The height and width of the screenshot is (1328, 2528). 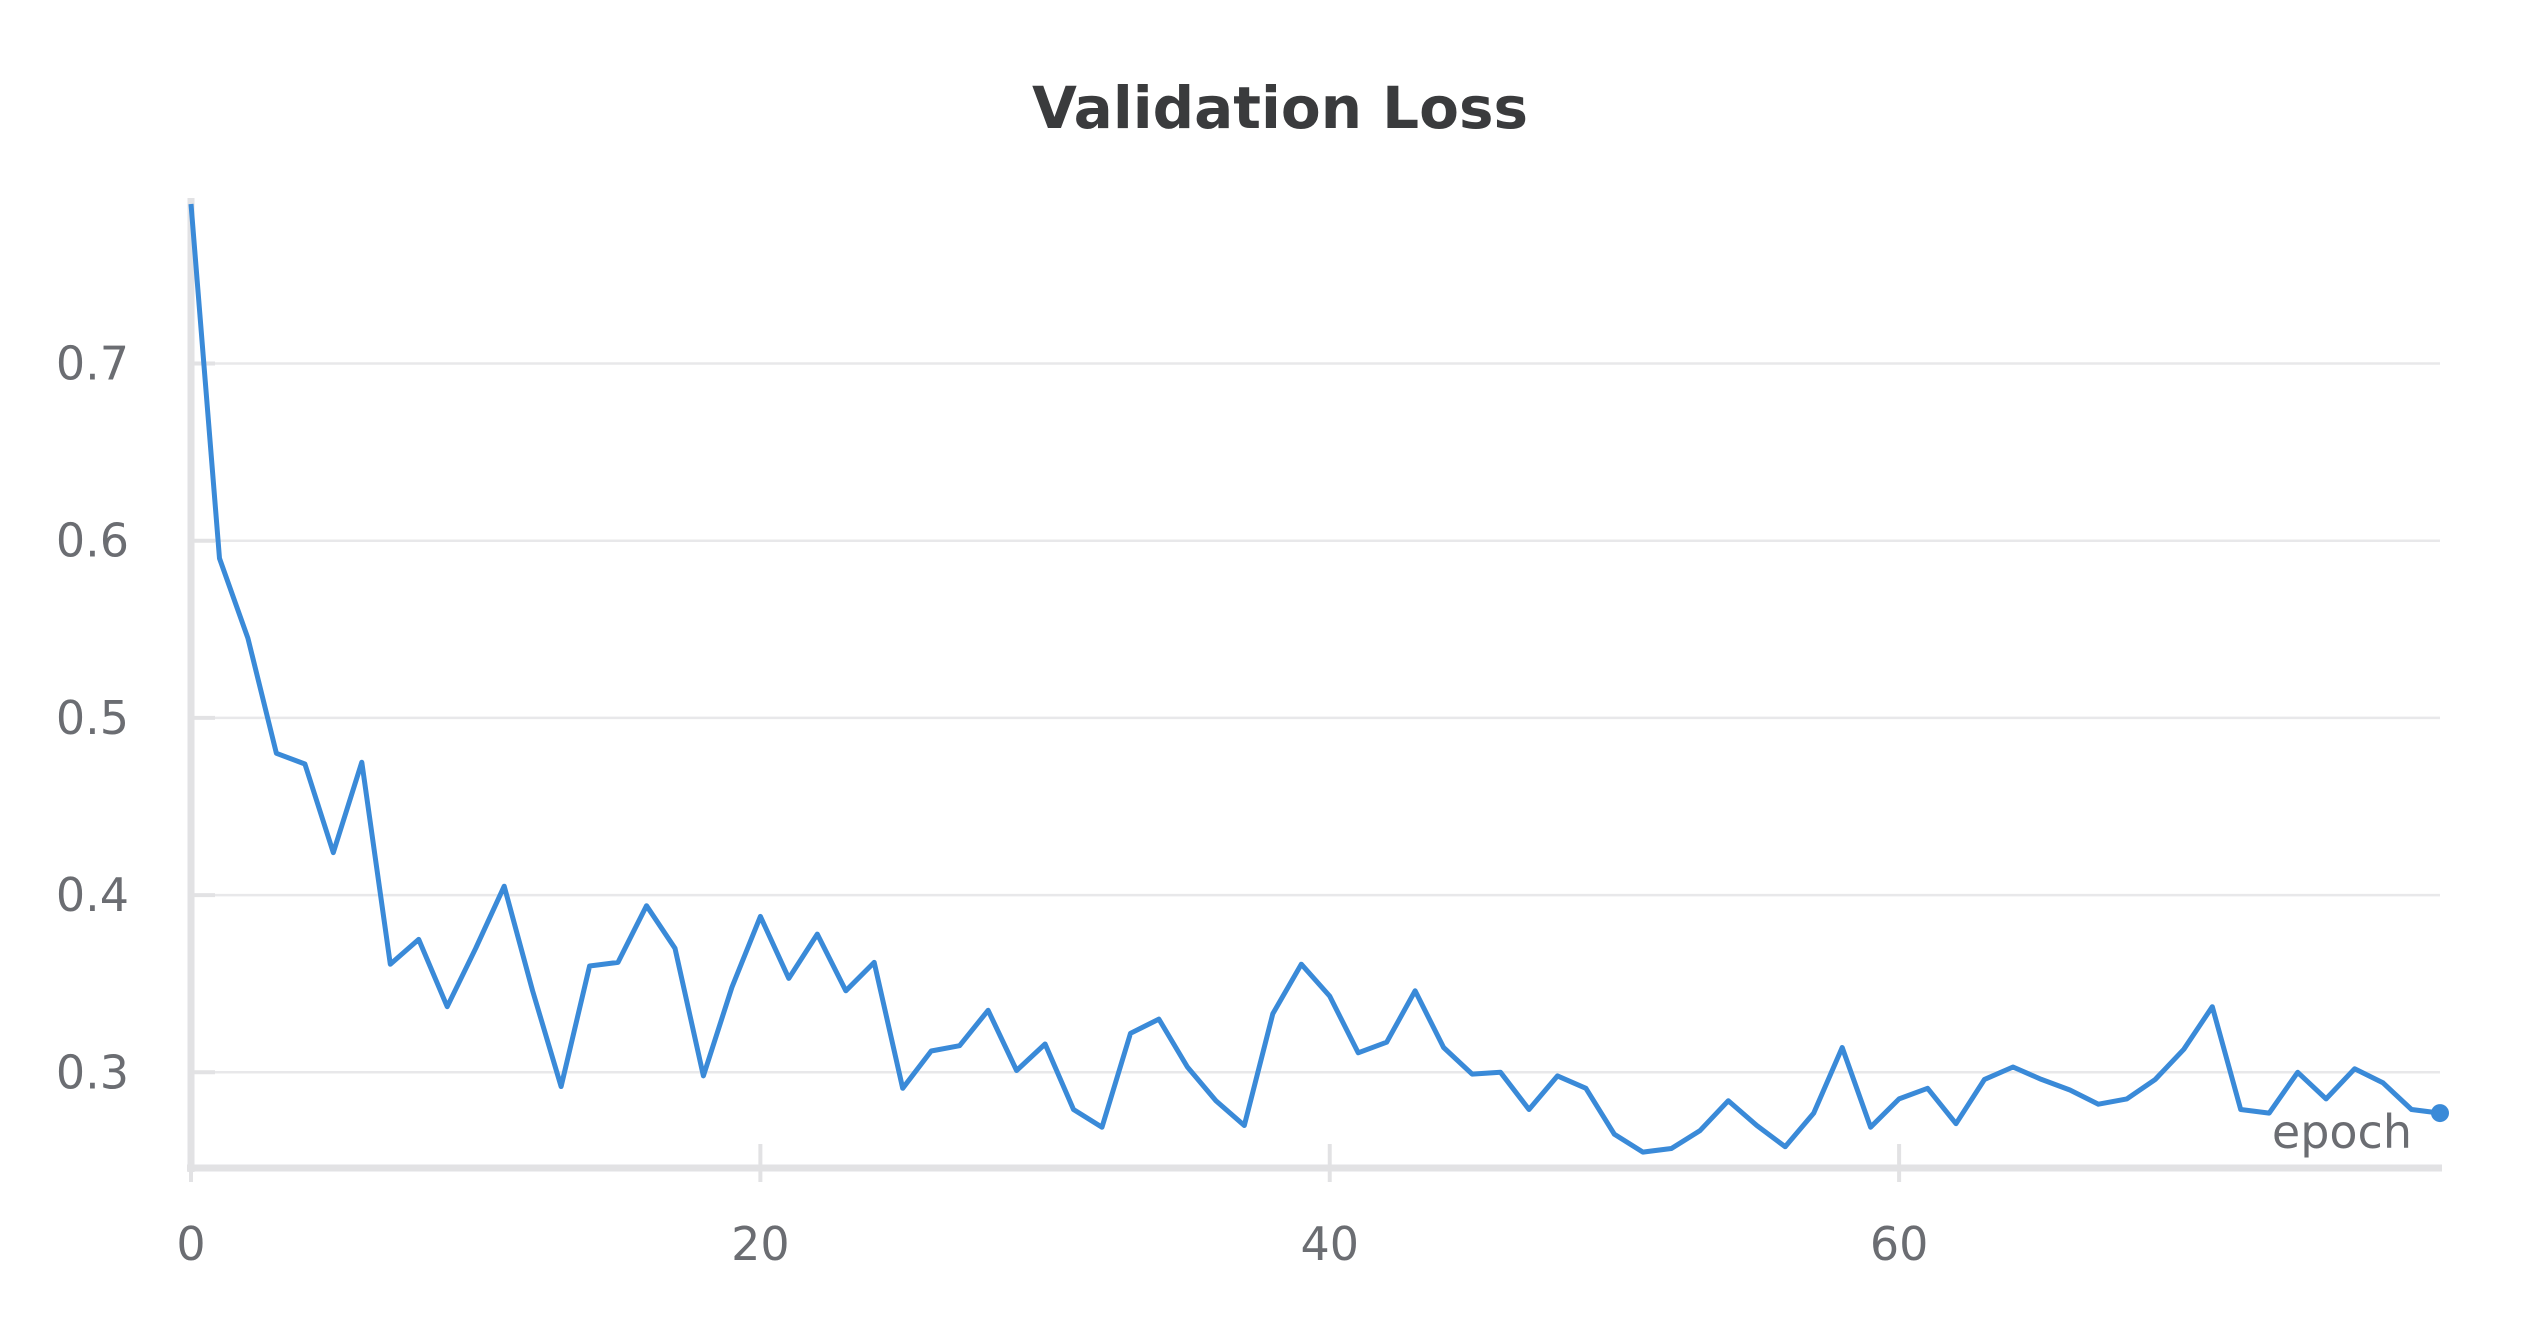 I want to click on x-tick-label: 0, so click(x=190, y=1244).